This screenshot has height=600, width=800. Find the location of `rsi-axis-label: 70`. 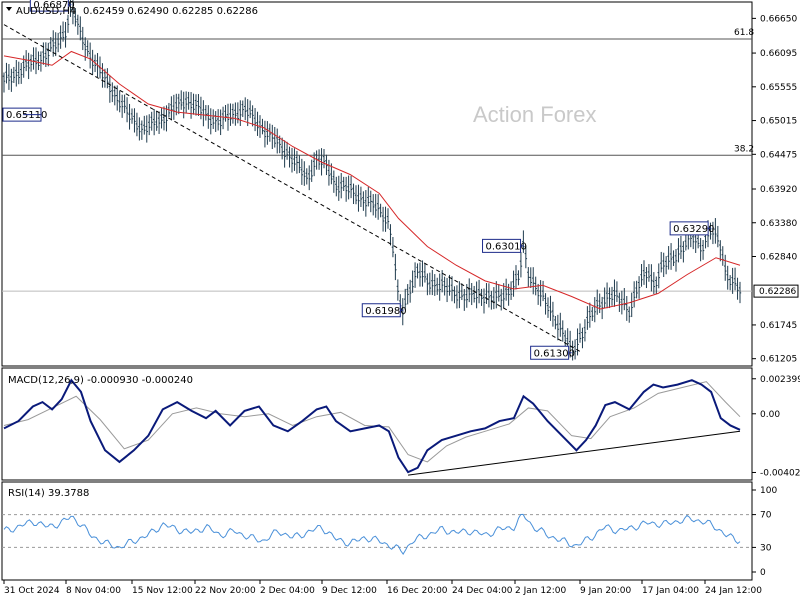

rsi-axis-label: 70 is located at coordinates (766, 516).